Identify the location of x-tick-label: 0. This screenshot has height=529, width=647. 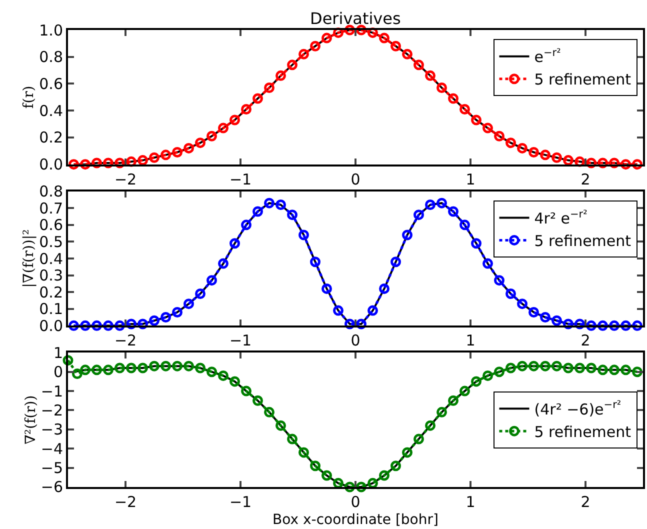
(355, 341).